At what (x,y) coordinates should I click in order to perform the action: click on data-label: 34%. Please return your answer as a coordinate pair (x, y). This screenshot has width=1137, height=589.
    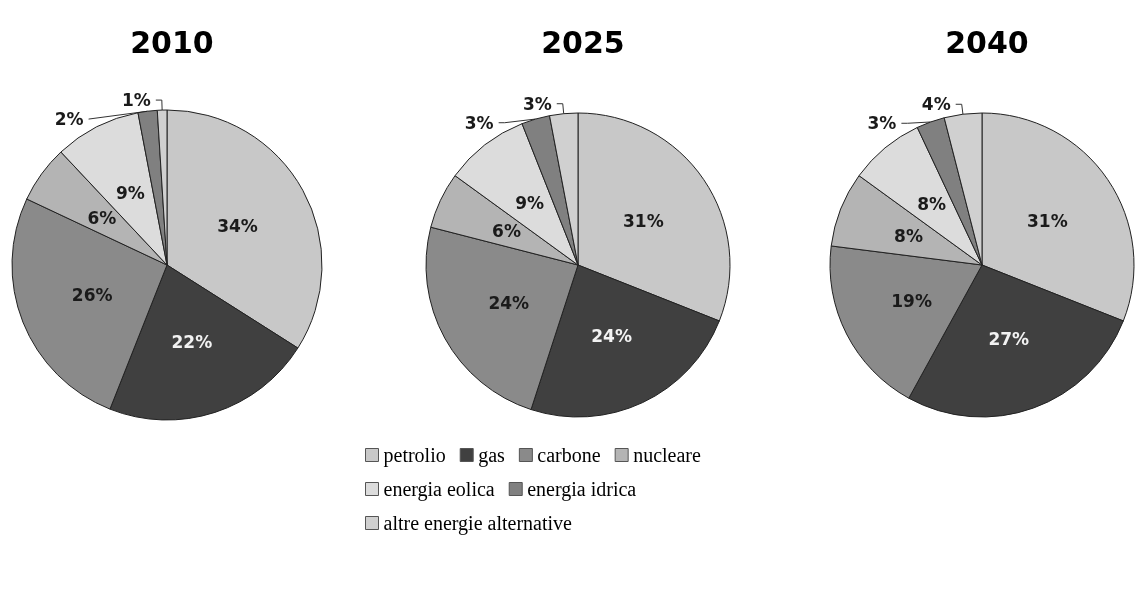
    Looking at the image, I should click on (237, 226).